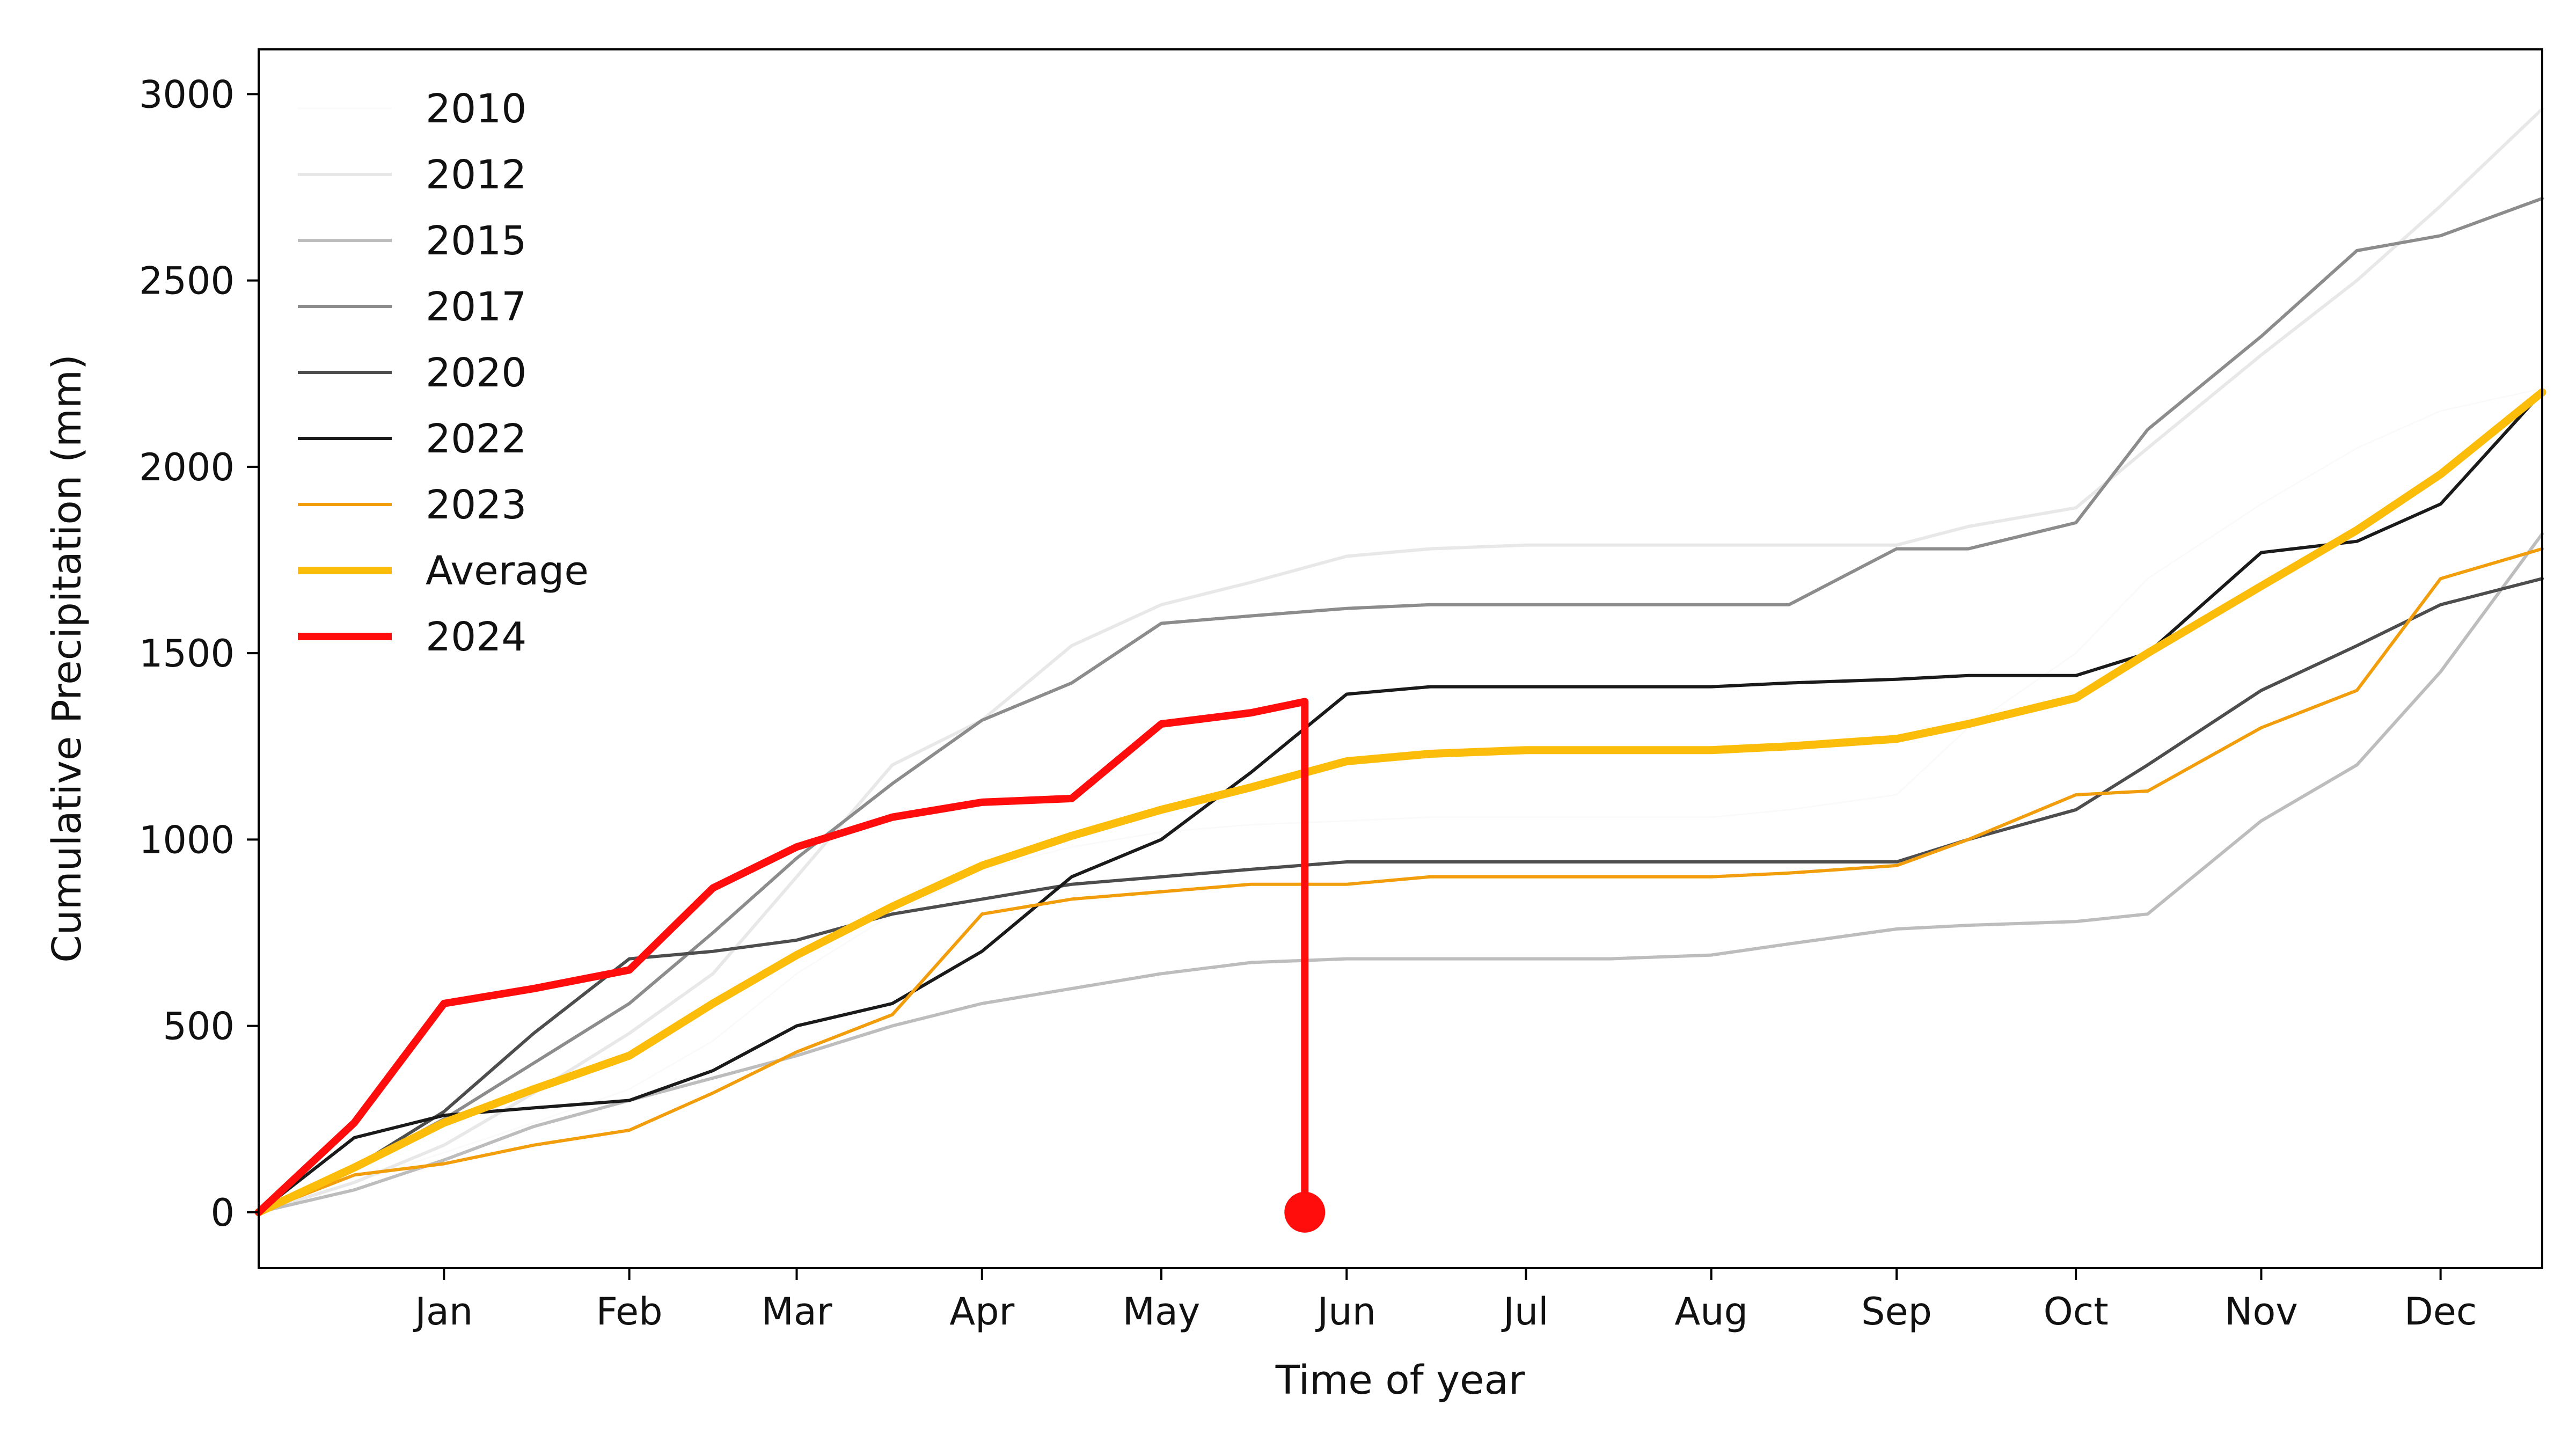 This screenshot has width=2576, height=1449. I want to click on x-tick-label: Jun, so click(1345, 1312).